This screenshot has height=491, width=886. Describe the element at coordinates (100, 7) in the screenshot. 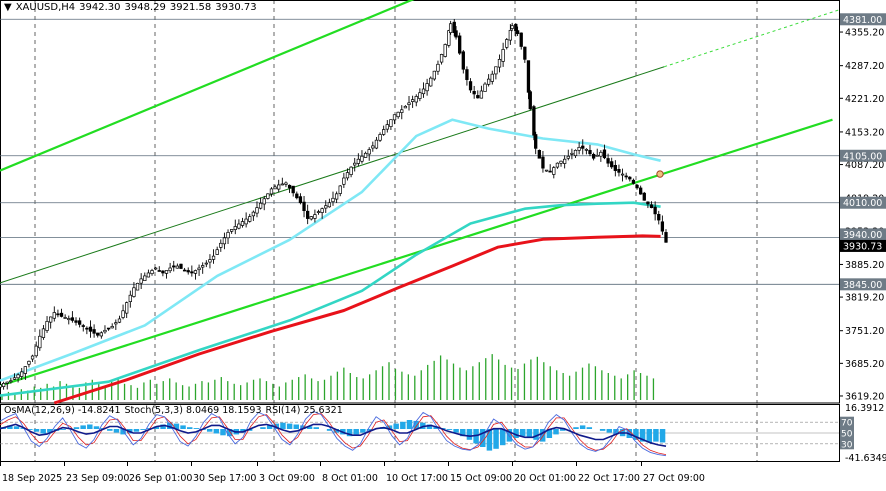

I see `open-value: 3942.30` at that location.